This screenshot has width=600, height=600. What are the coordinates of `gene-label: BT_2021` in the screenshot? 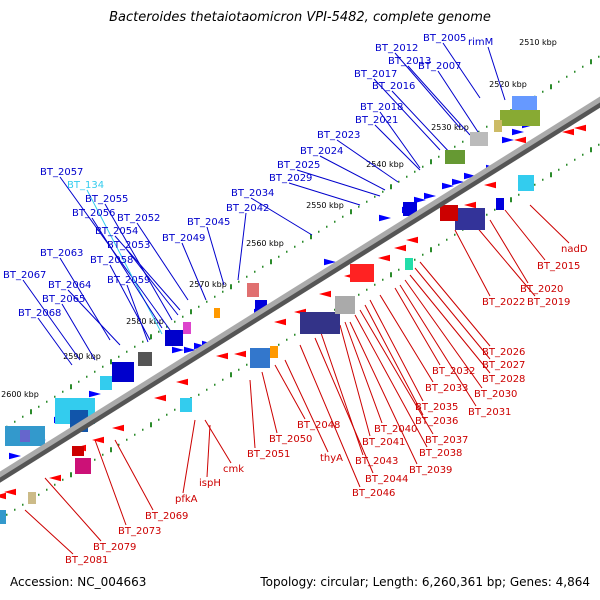 It's located at (376, 120).